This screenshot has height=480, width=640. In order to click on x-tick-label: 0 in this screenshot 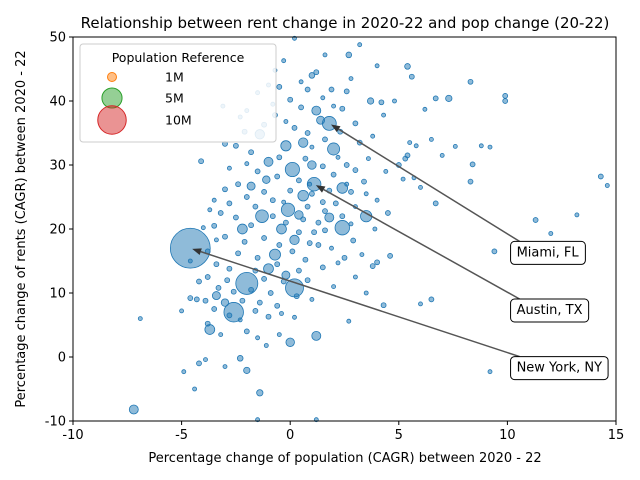, I will do `click(290, 435)`.